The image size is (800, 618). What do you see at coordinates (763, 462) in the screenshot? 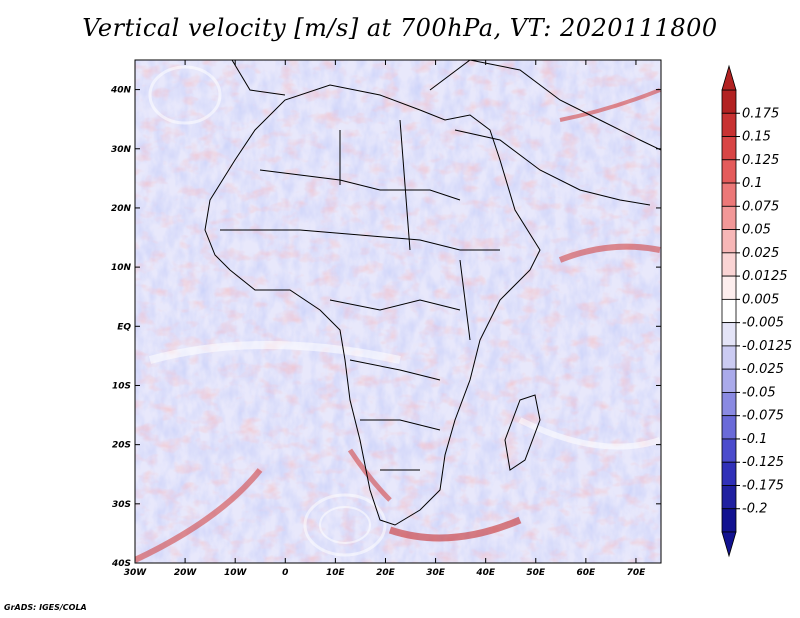
I see `colorbar-label: -0.125` at bounding box center [763, 462].